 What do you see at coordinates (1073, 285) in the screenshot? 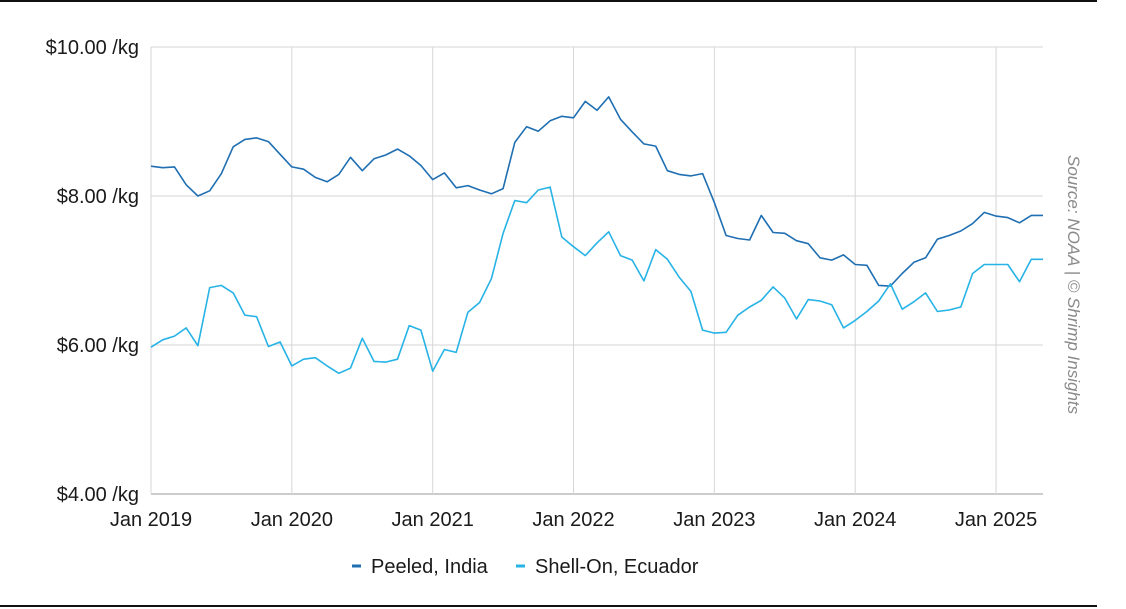
I see `source-note: Source: NOAA | © Shrimp Insights` at bounding box center [1073, 285].